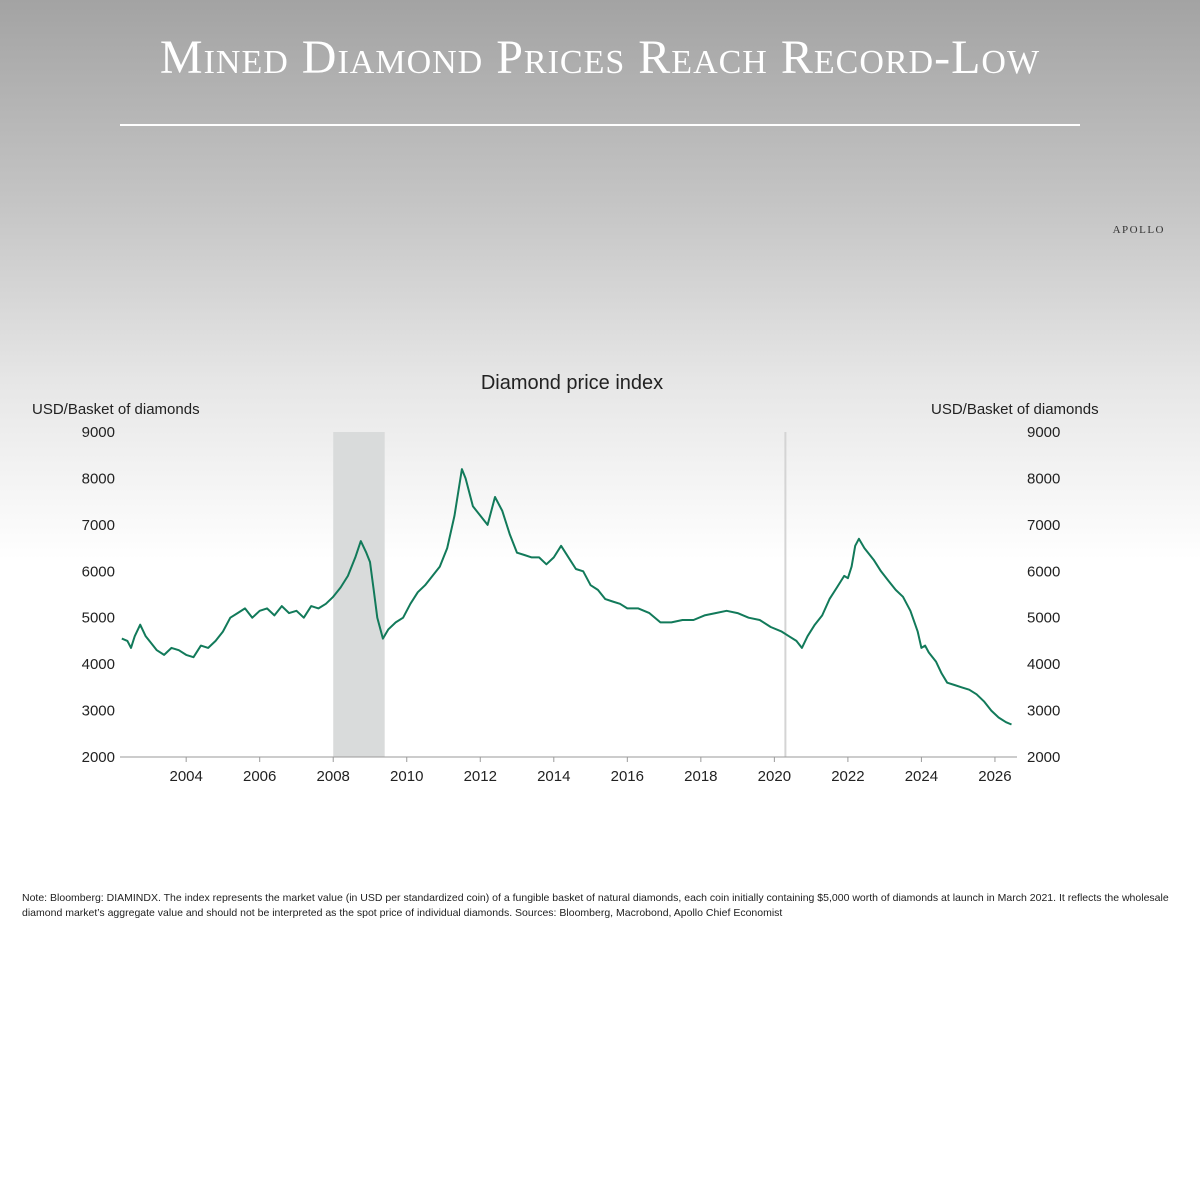 The image size is (1200, 1200). What do you see at coordinates (627, 776) in the screenshot?
I see `x-tick-label: 2016` at bounding box center [627, 776].